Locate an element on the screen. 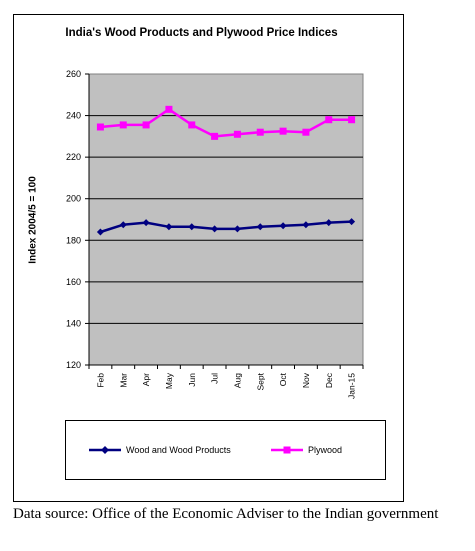 This screenshot has width=475, height=551. legend-swatch-wood is located at coordinates (105, 450).